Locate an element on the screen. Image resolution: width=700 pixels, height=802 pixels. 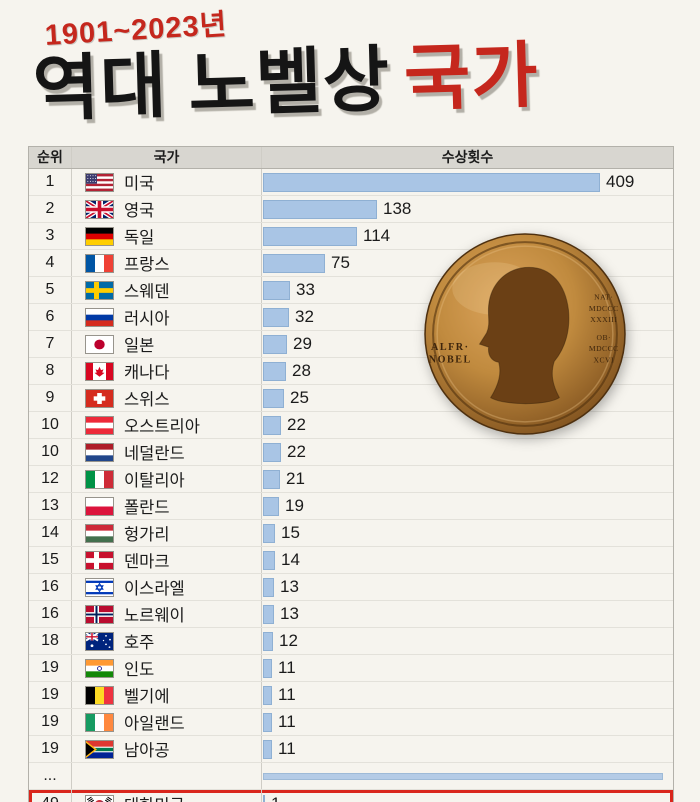
country-name: 인도 is located at coordinates (139, 670).